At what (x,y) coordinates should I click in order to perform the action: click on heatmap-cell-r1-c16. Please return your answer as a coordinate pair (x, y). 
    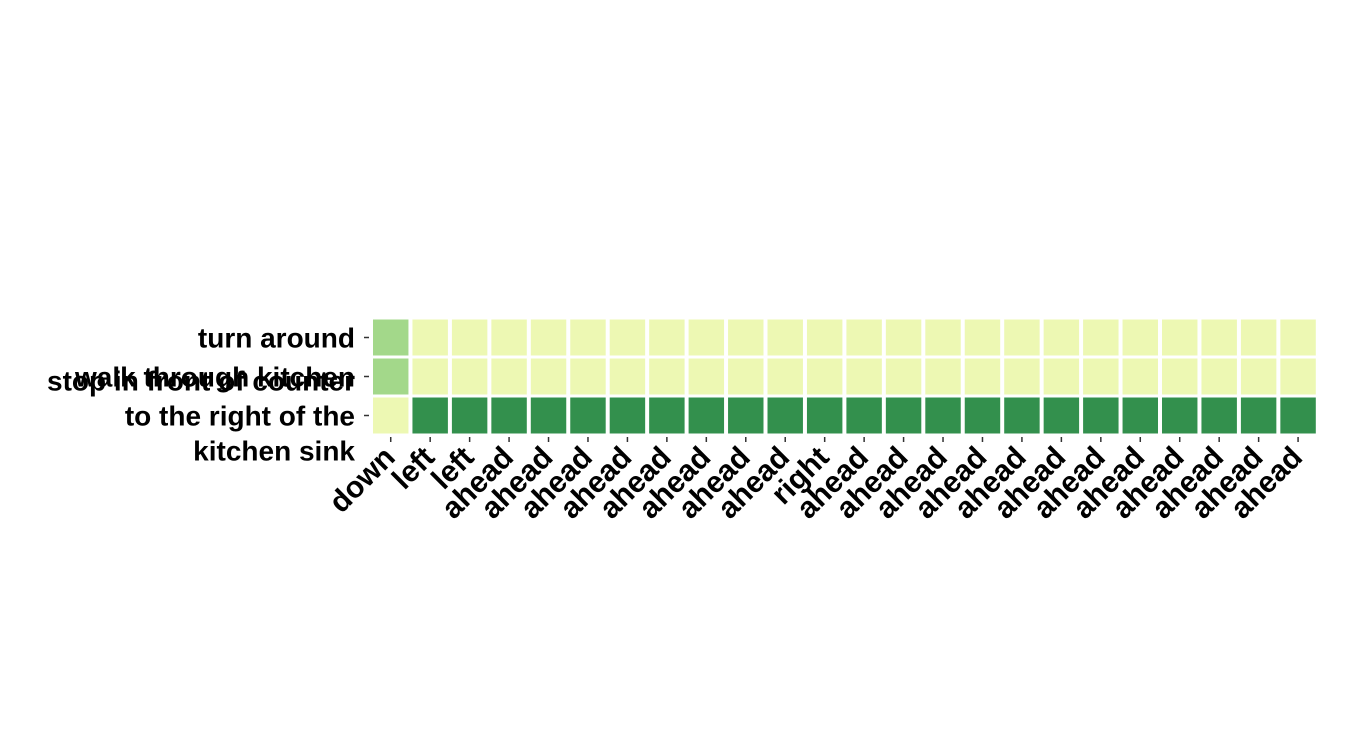
    Looking at the image, I should click on (1022, 376).